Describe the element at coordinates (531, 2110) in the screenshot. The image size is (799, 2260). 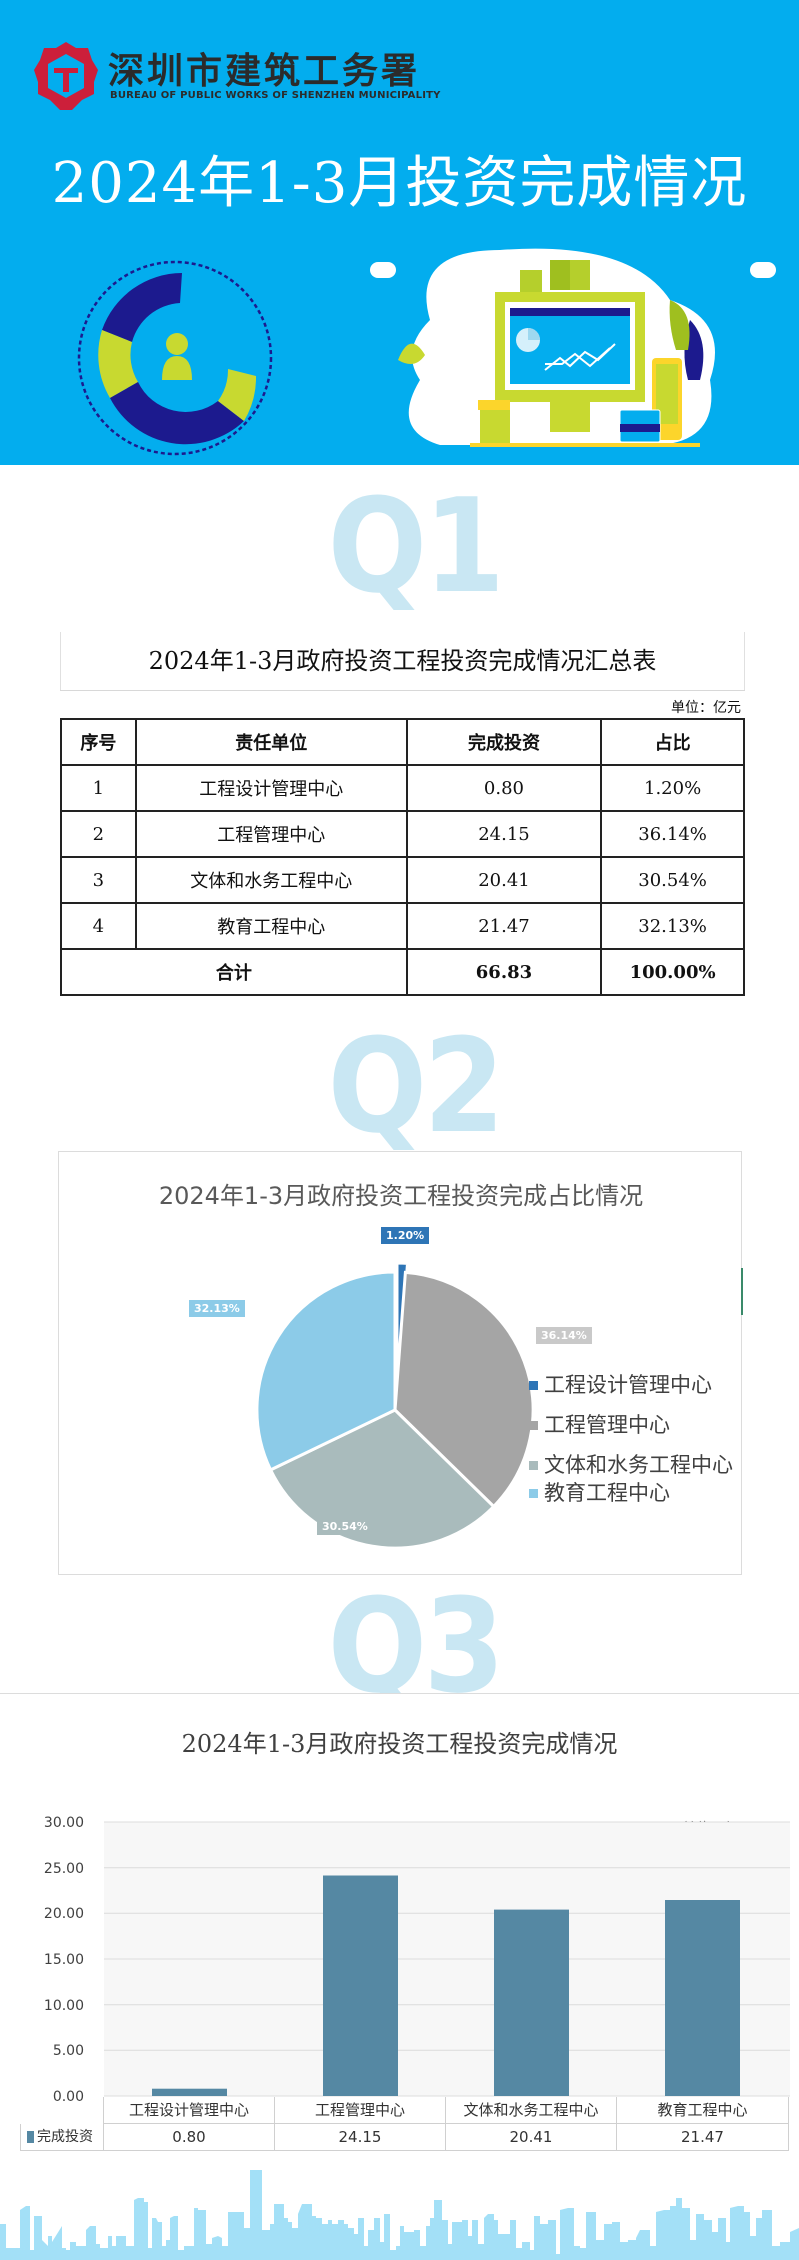
I see `category-label: 文体和水务工程中心` at that location.